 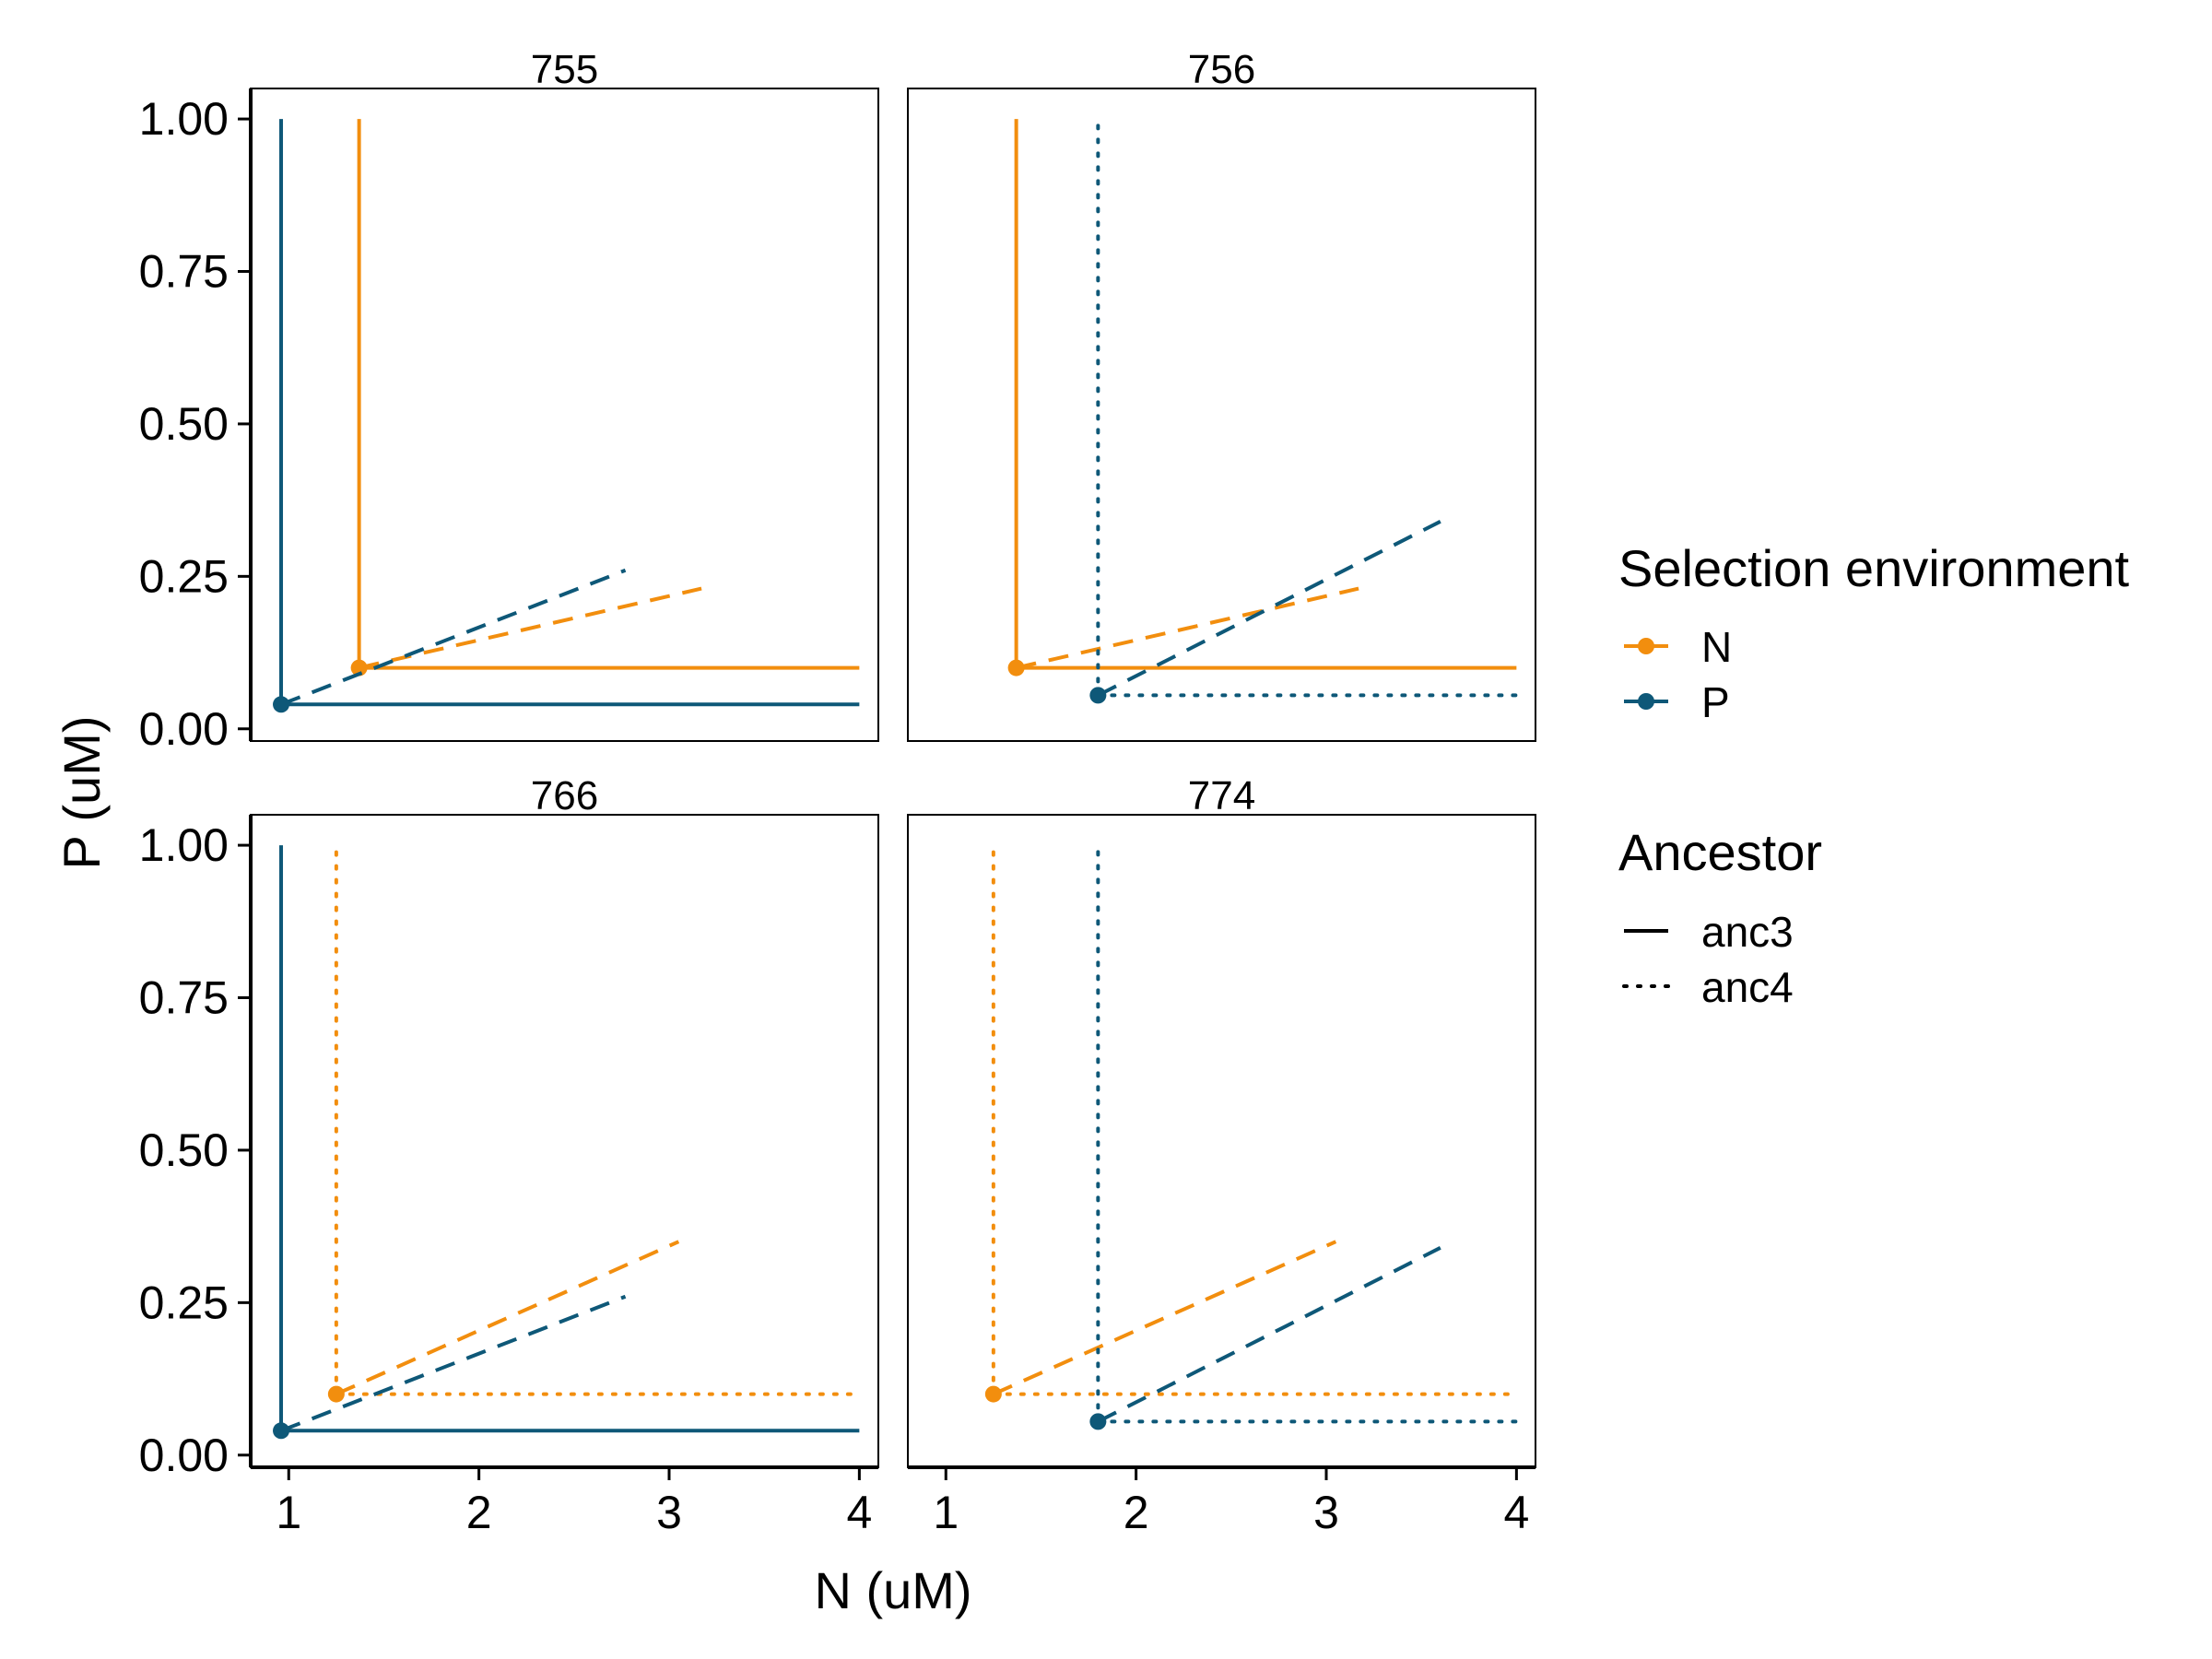 I want to click on facet-title: 766, so click(x=564, y=795).